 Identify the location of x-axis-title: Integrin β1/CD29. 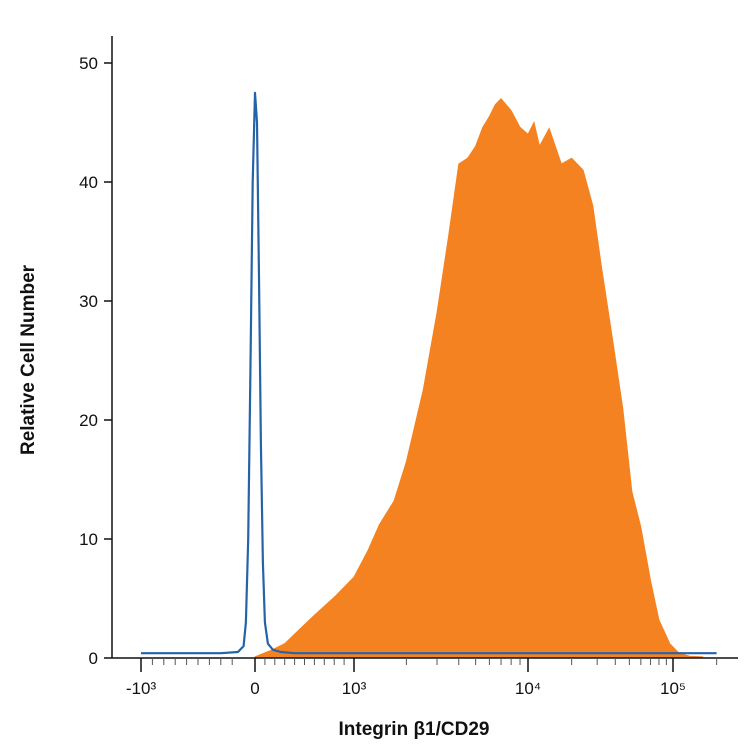
(414, 729).